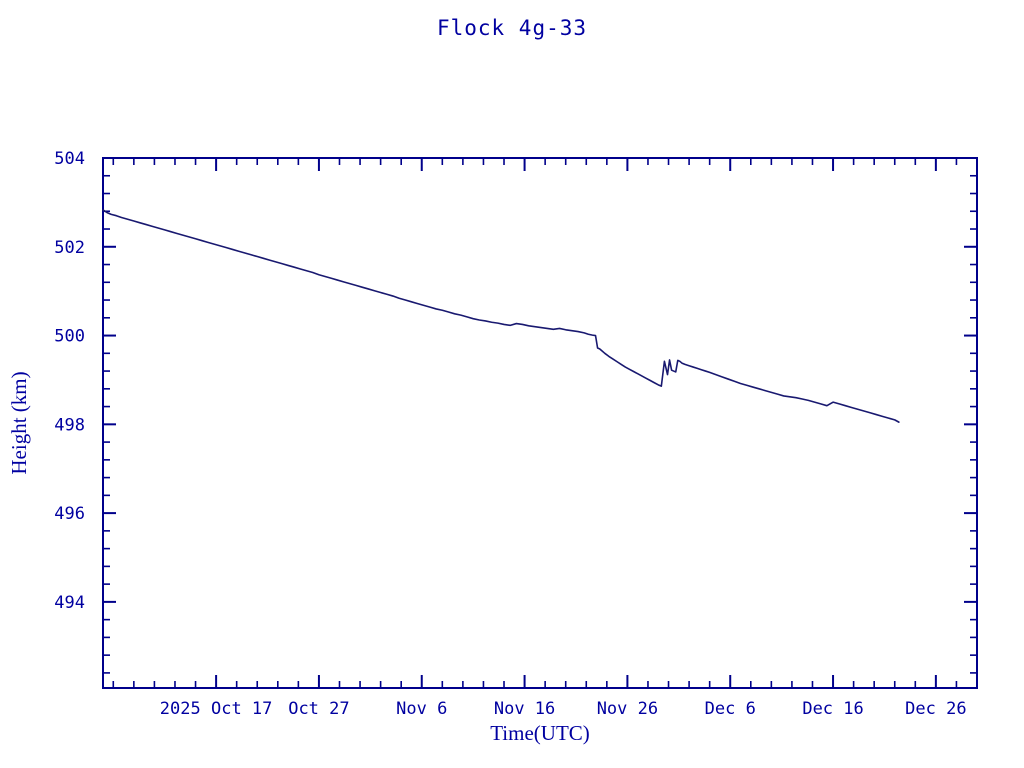 The width and height of the screenshot is (1024, 768). I want to click on x-axis-title: Time(UTC), so click(540, 733).